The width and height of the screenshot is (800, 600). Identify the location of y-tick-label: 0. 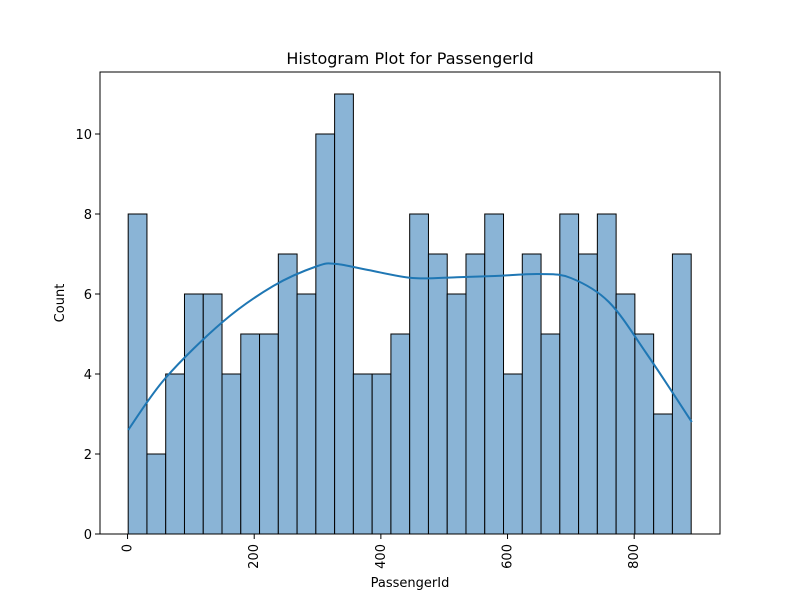
(88, 535).